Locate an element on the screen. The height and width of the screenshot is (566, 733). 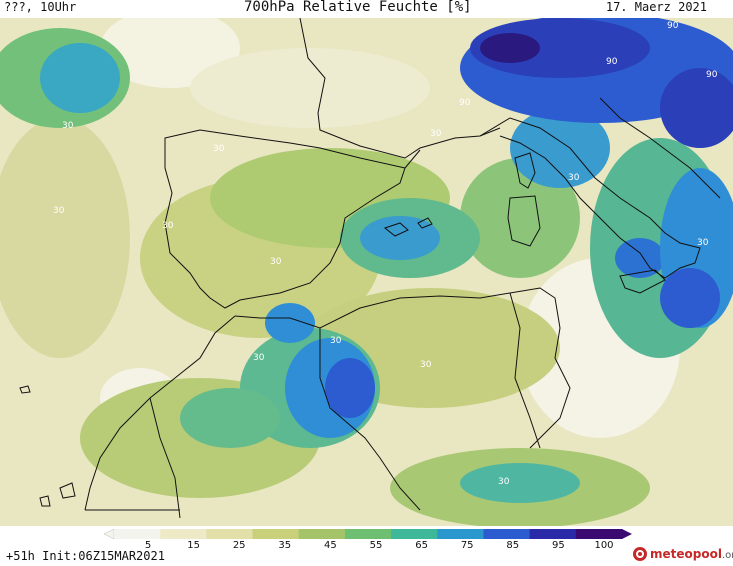
colorbar-tick-label: 35 is located at coordinates (285, 545).